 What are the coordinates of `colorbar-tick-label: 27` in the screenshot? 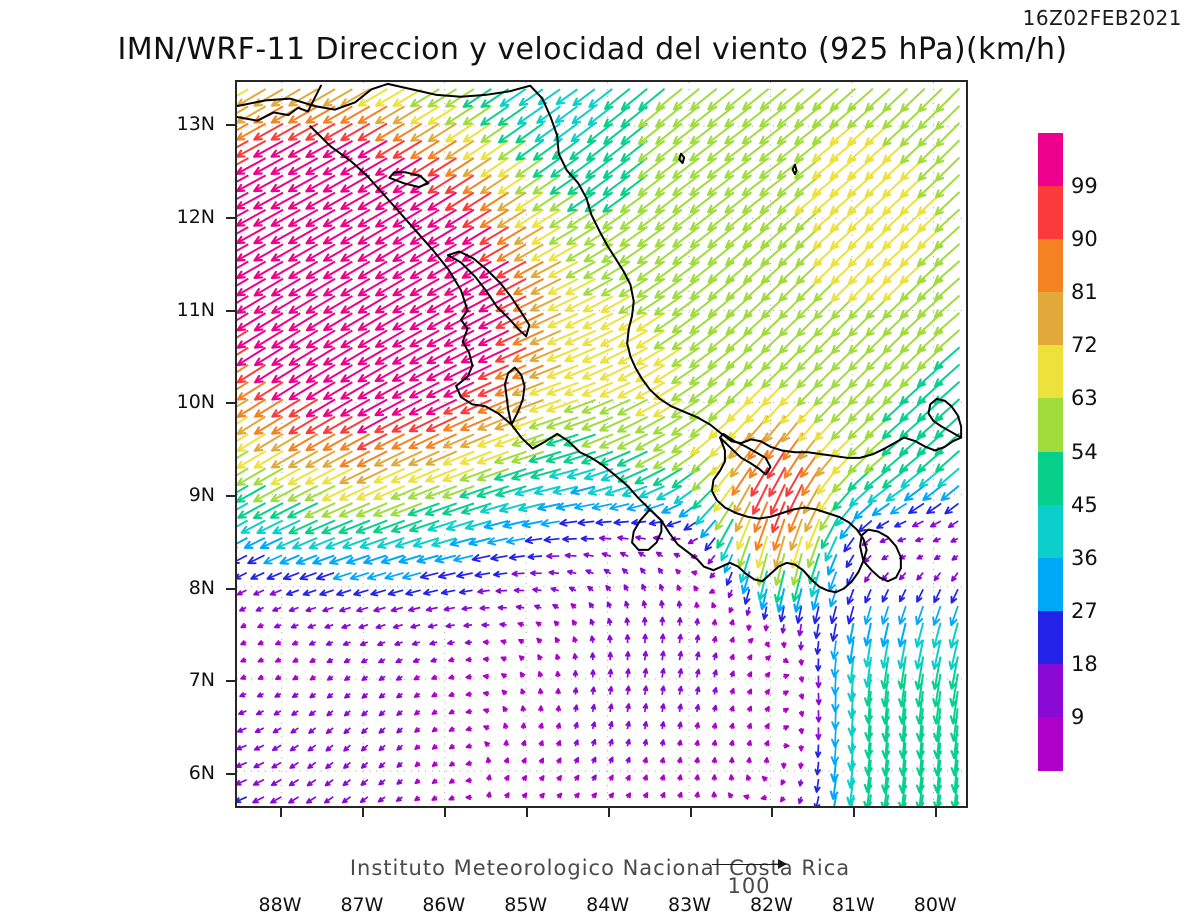 It's located at (1084, 611).